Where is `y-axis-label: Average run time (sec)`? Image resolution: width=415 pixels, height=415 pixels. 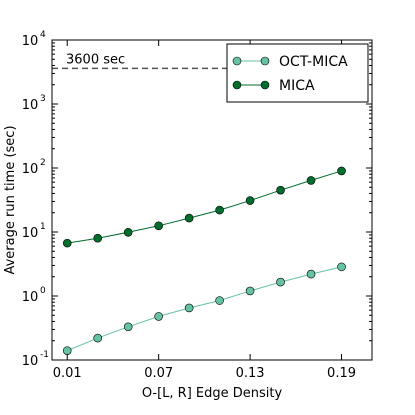
y-axis-label: Average run time (sec) is located at coordinates (10, 199).